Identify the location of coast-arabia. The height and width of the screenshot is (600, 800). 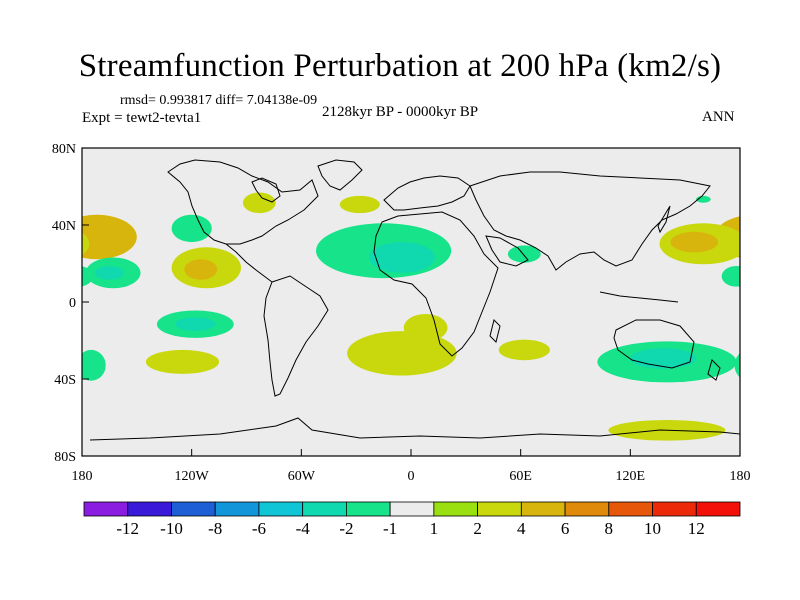
(507, 251).